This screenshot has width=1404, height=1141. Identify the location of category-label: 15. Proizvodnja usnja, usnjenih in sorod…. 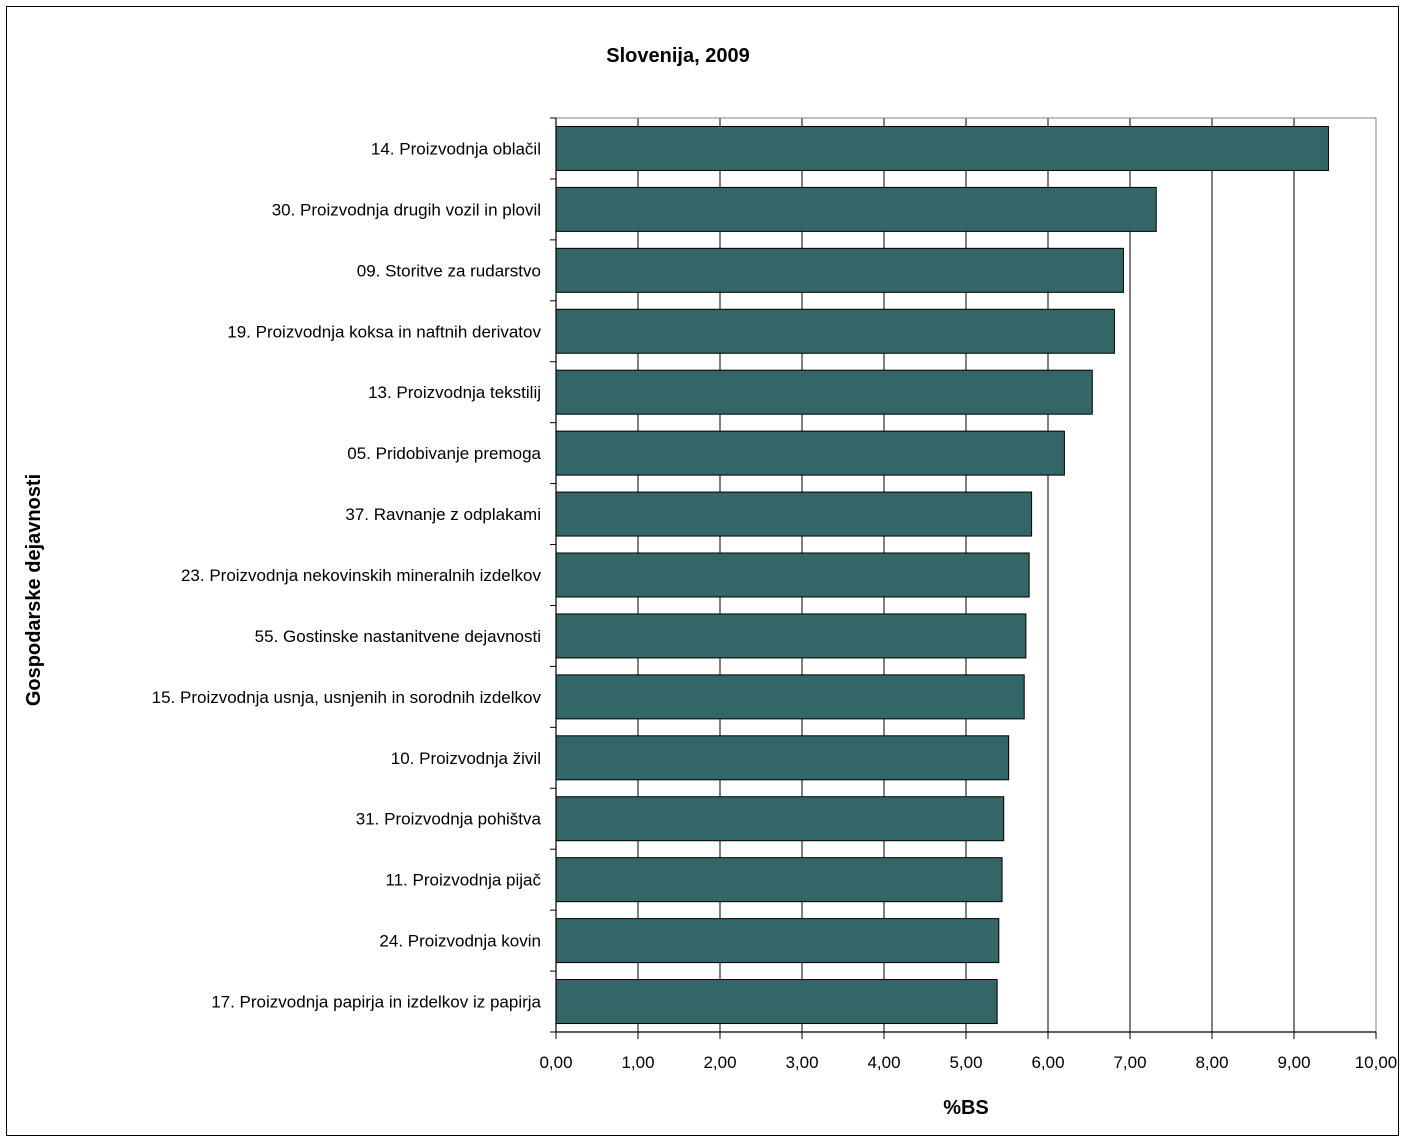
(347, 697).